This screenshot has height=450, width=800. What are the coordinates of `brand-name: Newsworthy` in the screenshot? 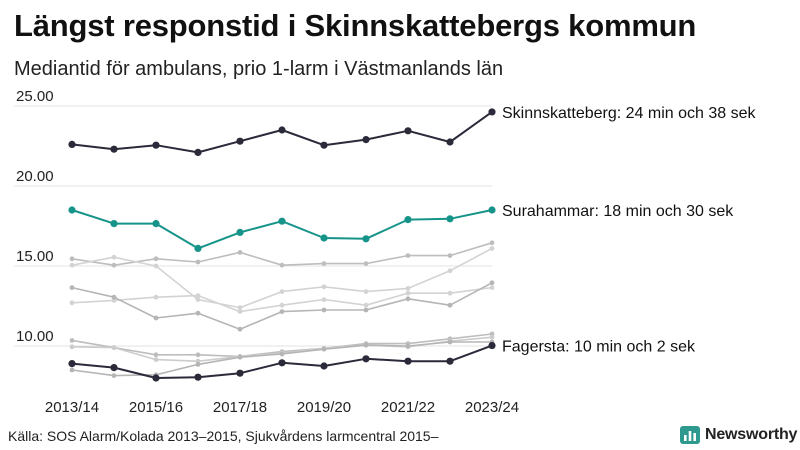 It's located at (751, 434).